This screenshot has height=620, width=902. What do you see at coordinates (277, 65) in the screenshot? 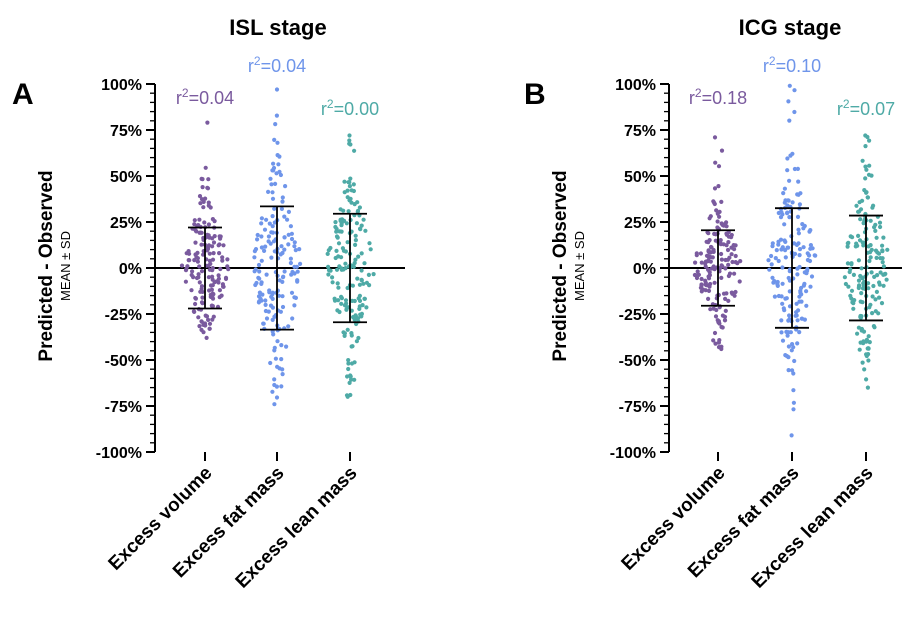
I see `r-squared-label: r2=0.04` at bounding box center [277, 65].